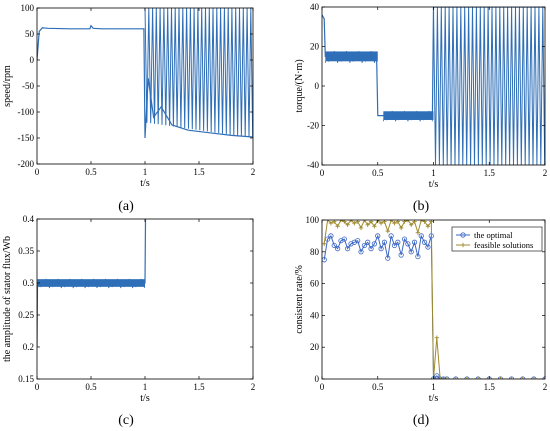 The image size is (550, 431). Describe the element at coordinates (30, 34) in the screenshot. I see `y-tick-label: 50` at that location.